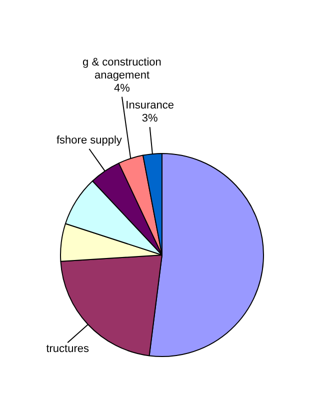  Describe the element at coordinates (122, 88) in the screenshot. I see `data-label: 4%` at that location.